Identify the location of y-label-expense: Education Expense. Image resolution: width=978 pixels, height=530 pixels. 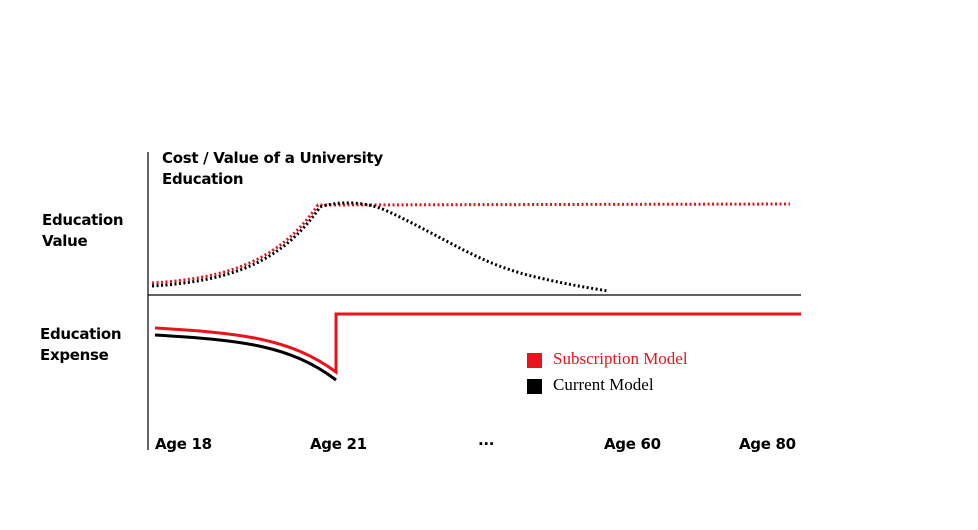
(81, 344).